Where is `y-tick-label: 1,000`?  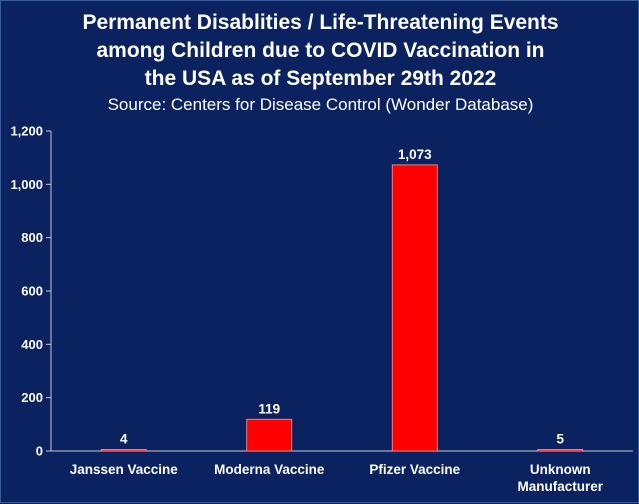 y-tick-label: 1,000 is located at coordinates (26, 184).